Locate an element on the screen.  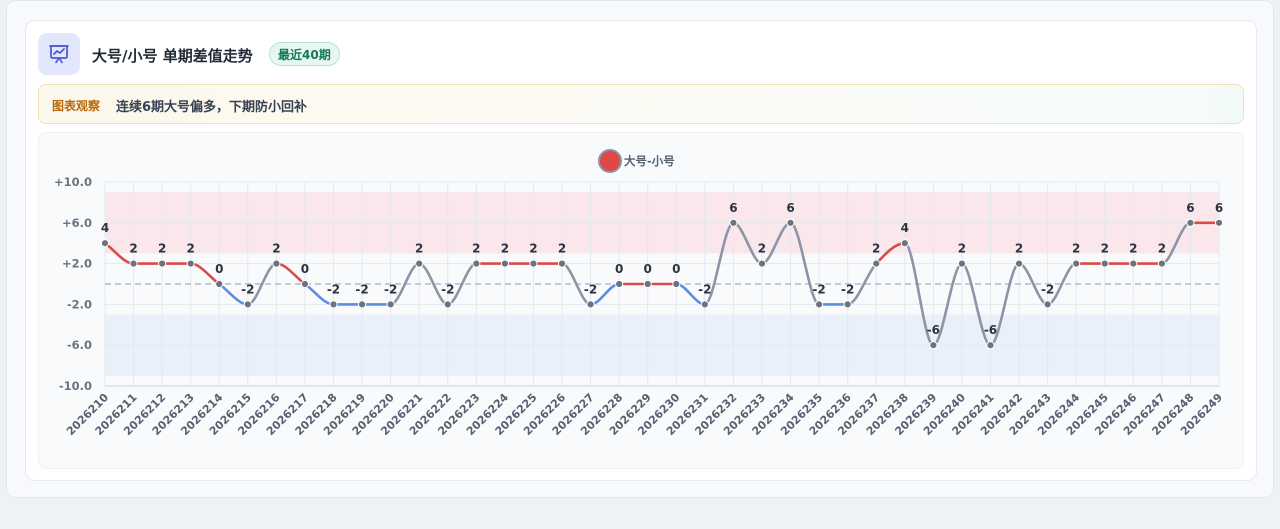
legend-label: 大号-小号 is located at coordinates (649, 161).